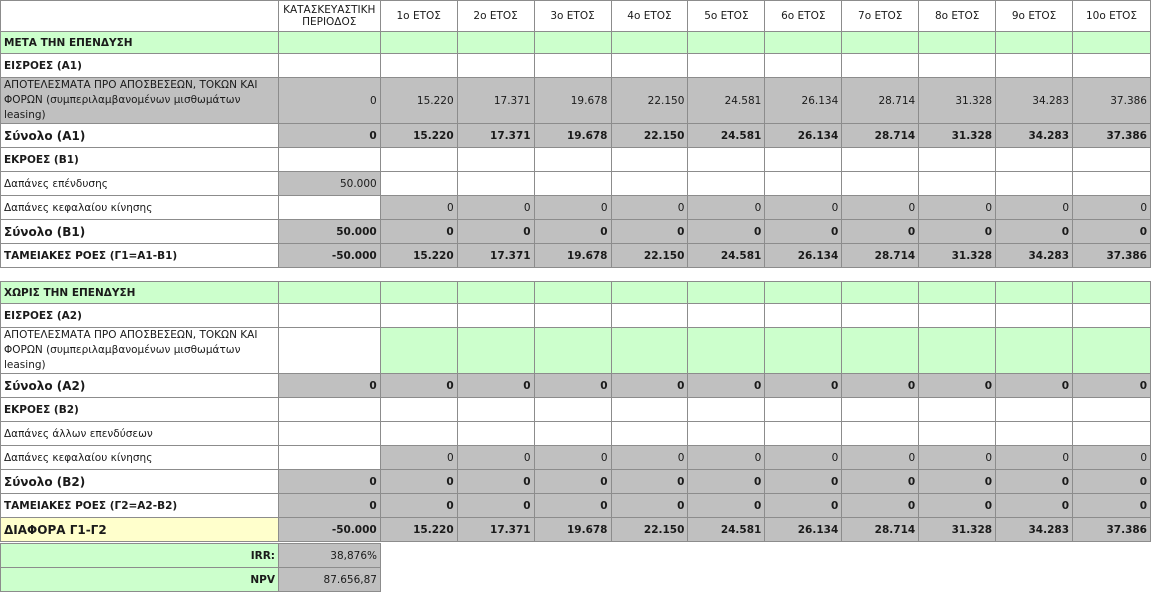 The image size is (1151, 592). What do you see at coordinates (139, 481) in the screenshot?
I see `row-label: Σύνολο (Β2)` at bounding box center [139, 481].